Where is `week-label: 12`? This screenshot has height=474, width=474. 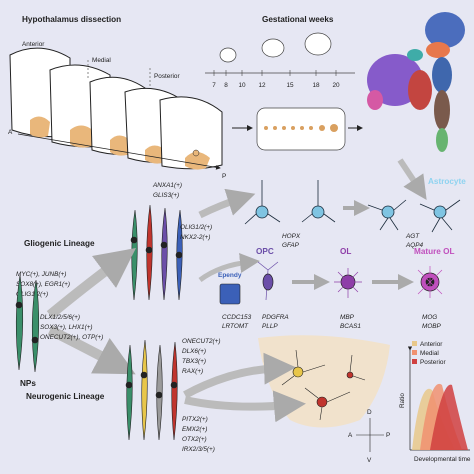 week-label: 12 is located at coordinates (262, 85).